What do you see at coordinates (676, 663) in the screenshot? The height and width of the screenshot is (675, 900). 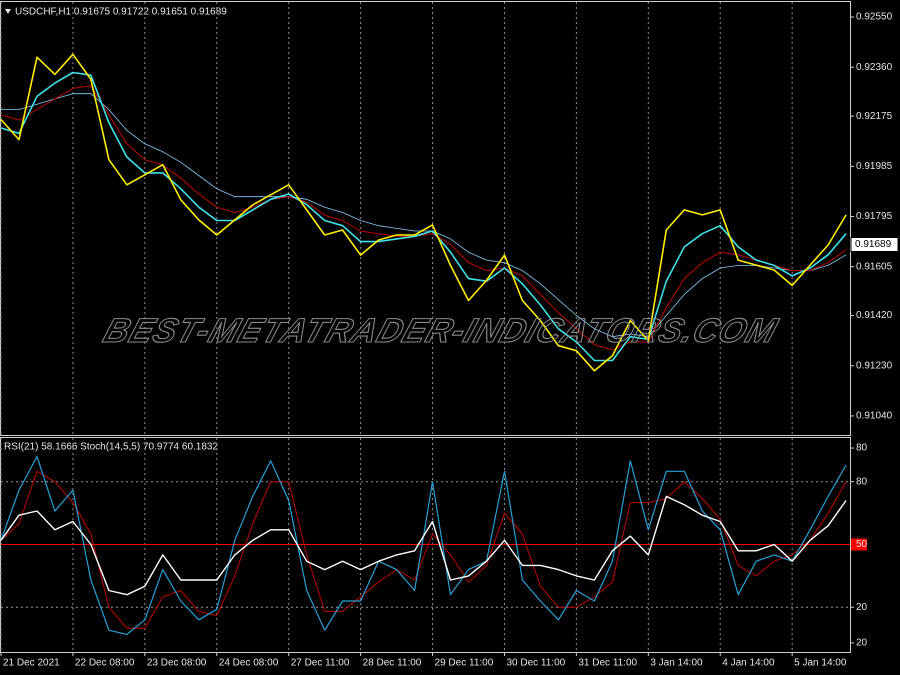 I see `x-tick-label: 3 Jan 14:00` at bounding box center [676, 663].